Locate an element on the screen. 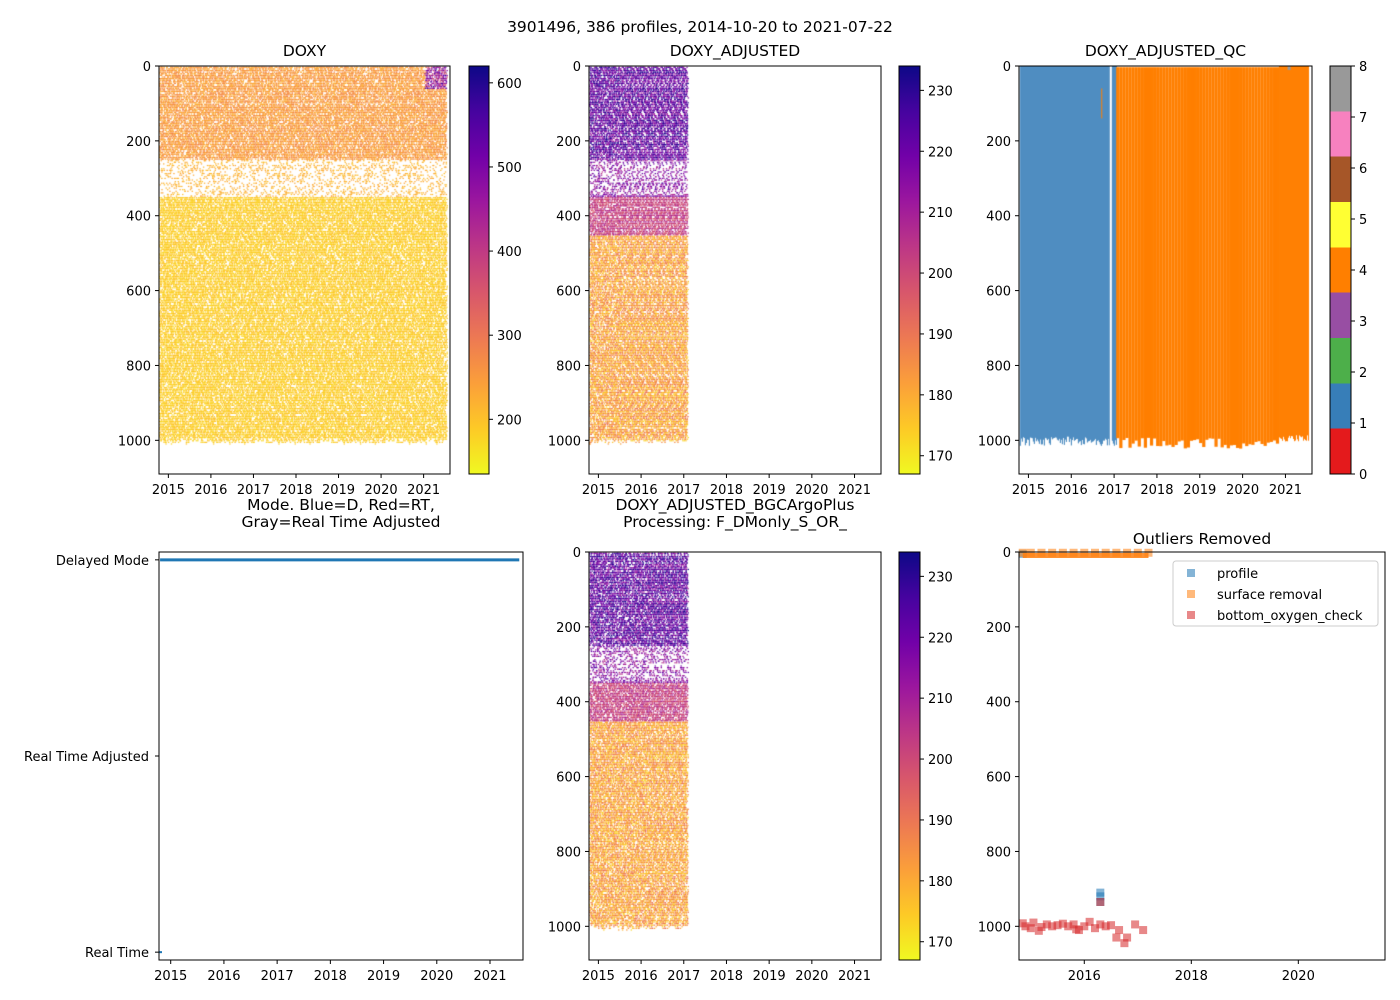 Image resolution: width=1400 pixels, height=1000 pixels. doxy-adjusted-colorbar is located at coordinates (909, 270).